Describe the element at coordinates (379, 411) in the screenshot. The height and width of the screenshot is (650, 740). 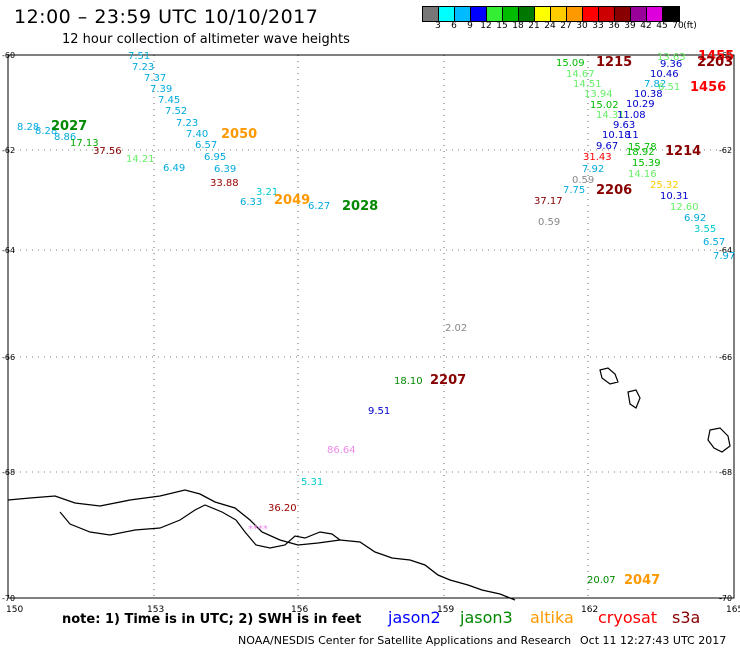
I see `wave-height-value: 9.51` at that location.